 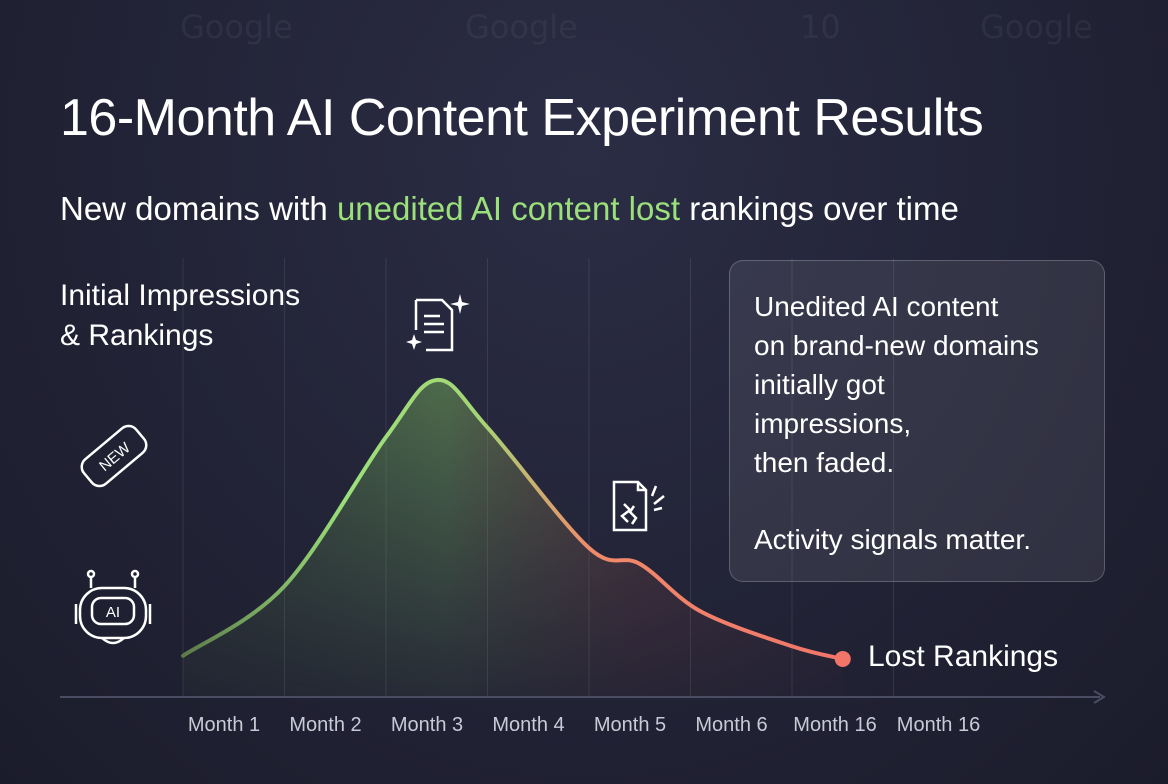 I want to click on callout-footer: Activity signals matter., so click(x=892, y=539).